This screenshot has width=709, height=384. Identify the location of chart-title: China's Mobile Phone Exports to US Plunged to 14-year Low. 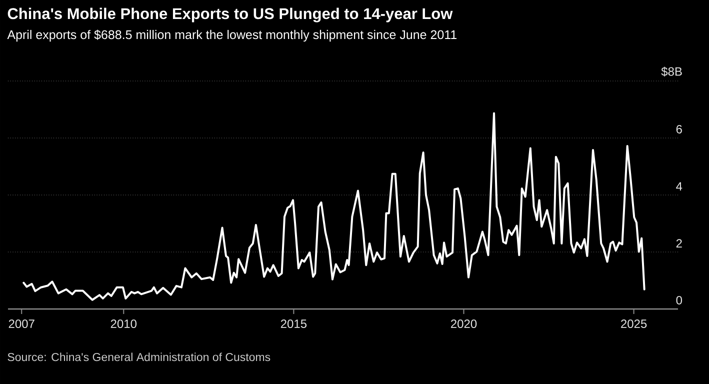
(230, 15).